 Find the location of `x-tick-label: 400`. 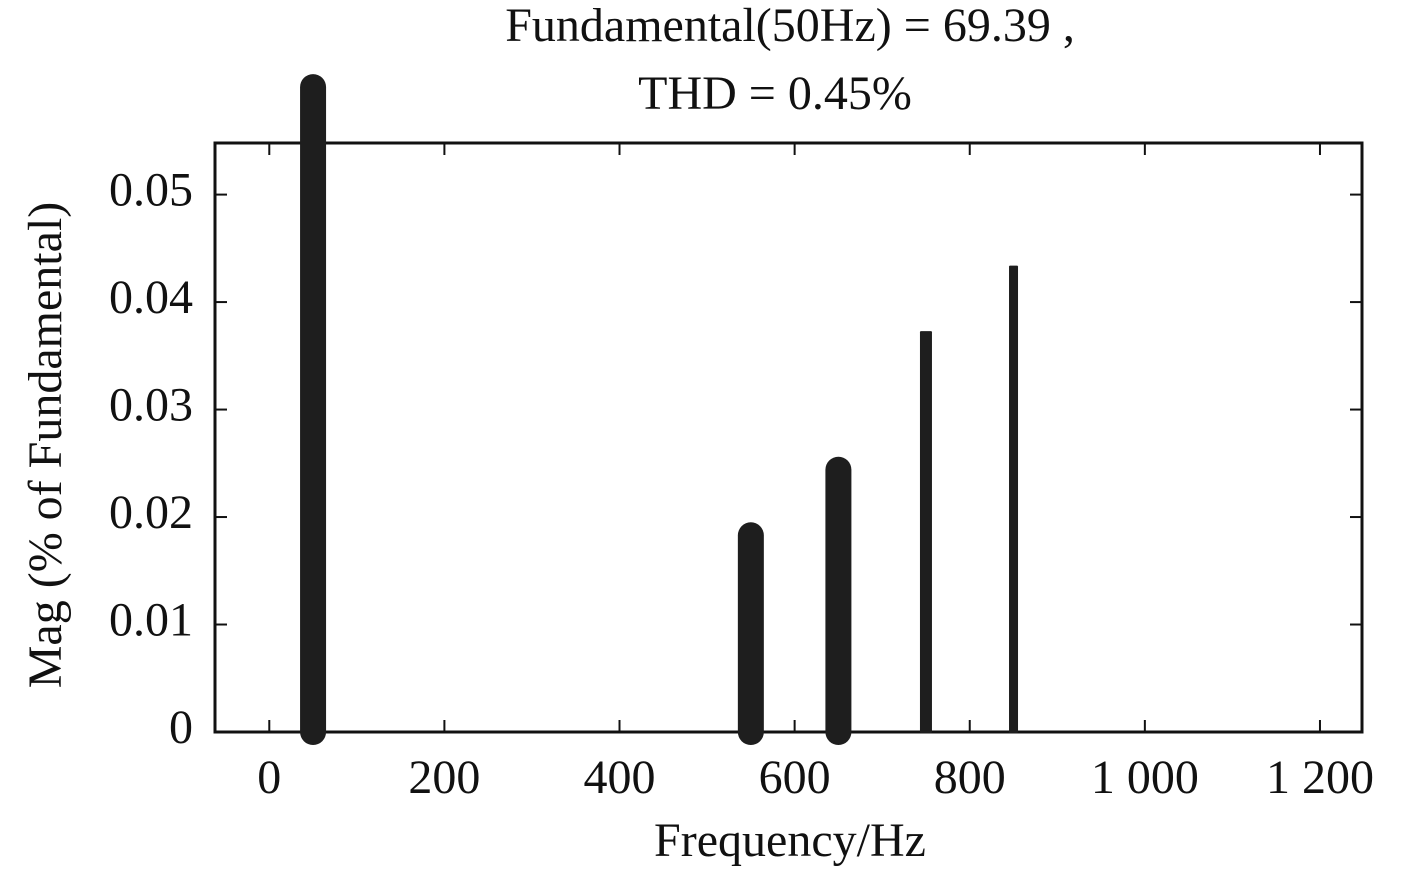

x-tick-label: 400 is located at coordinates (620, 777).